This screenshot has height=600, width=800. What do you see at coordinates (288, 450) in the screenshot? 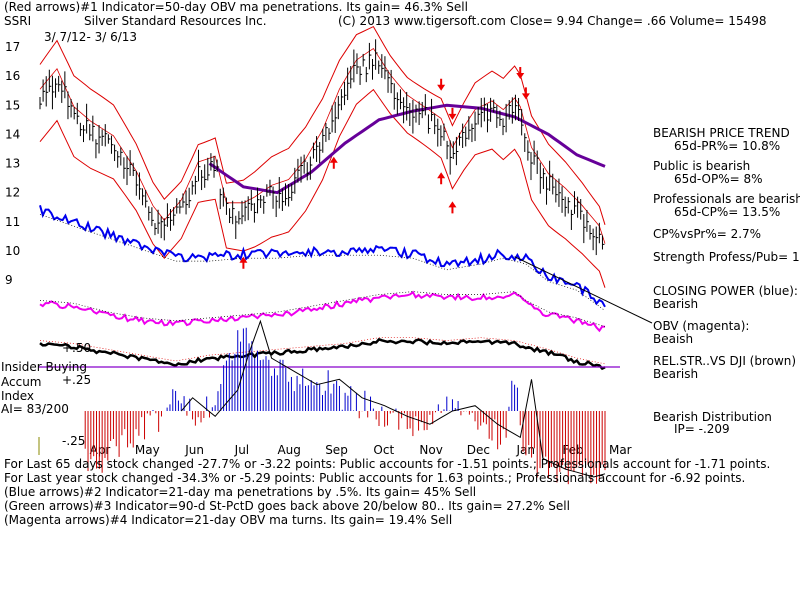
I see `month-label-aug: Aug` at bounding box center [288, 450].